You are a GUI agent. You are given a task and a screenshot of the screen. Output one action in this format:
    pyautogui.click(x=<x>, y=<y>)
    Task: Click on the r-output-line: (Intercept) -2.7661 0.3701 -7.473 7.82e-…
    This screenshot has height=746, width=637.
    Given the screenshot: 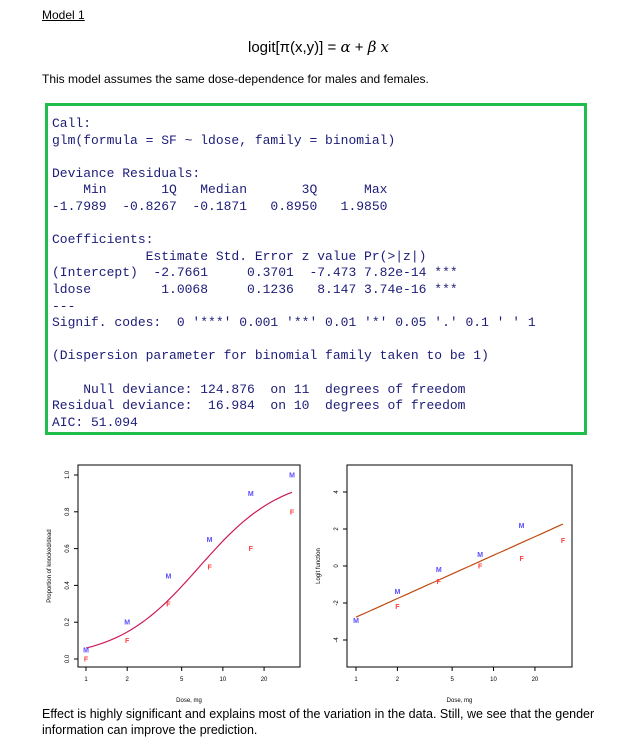 What is the action you would take?
    pyautogui.click(x=255, y=273)
    